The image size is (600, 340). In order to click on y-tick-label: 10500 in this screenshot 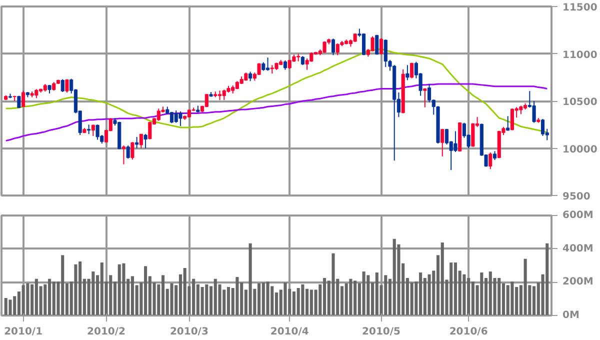, I will do `click(580, 102)`.